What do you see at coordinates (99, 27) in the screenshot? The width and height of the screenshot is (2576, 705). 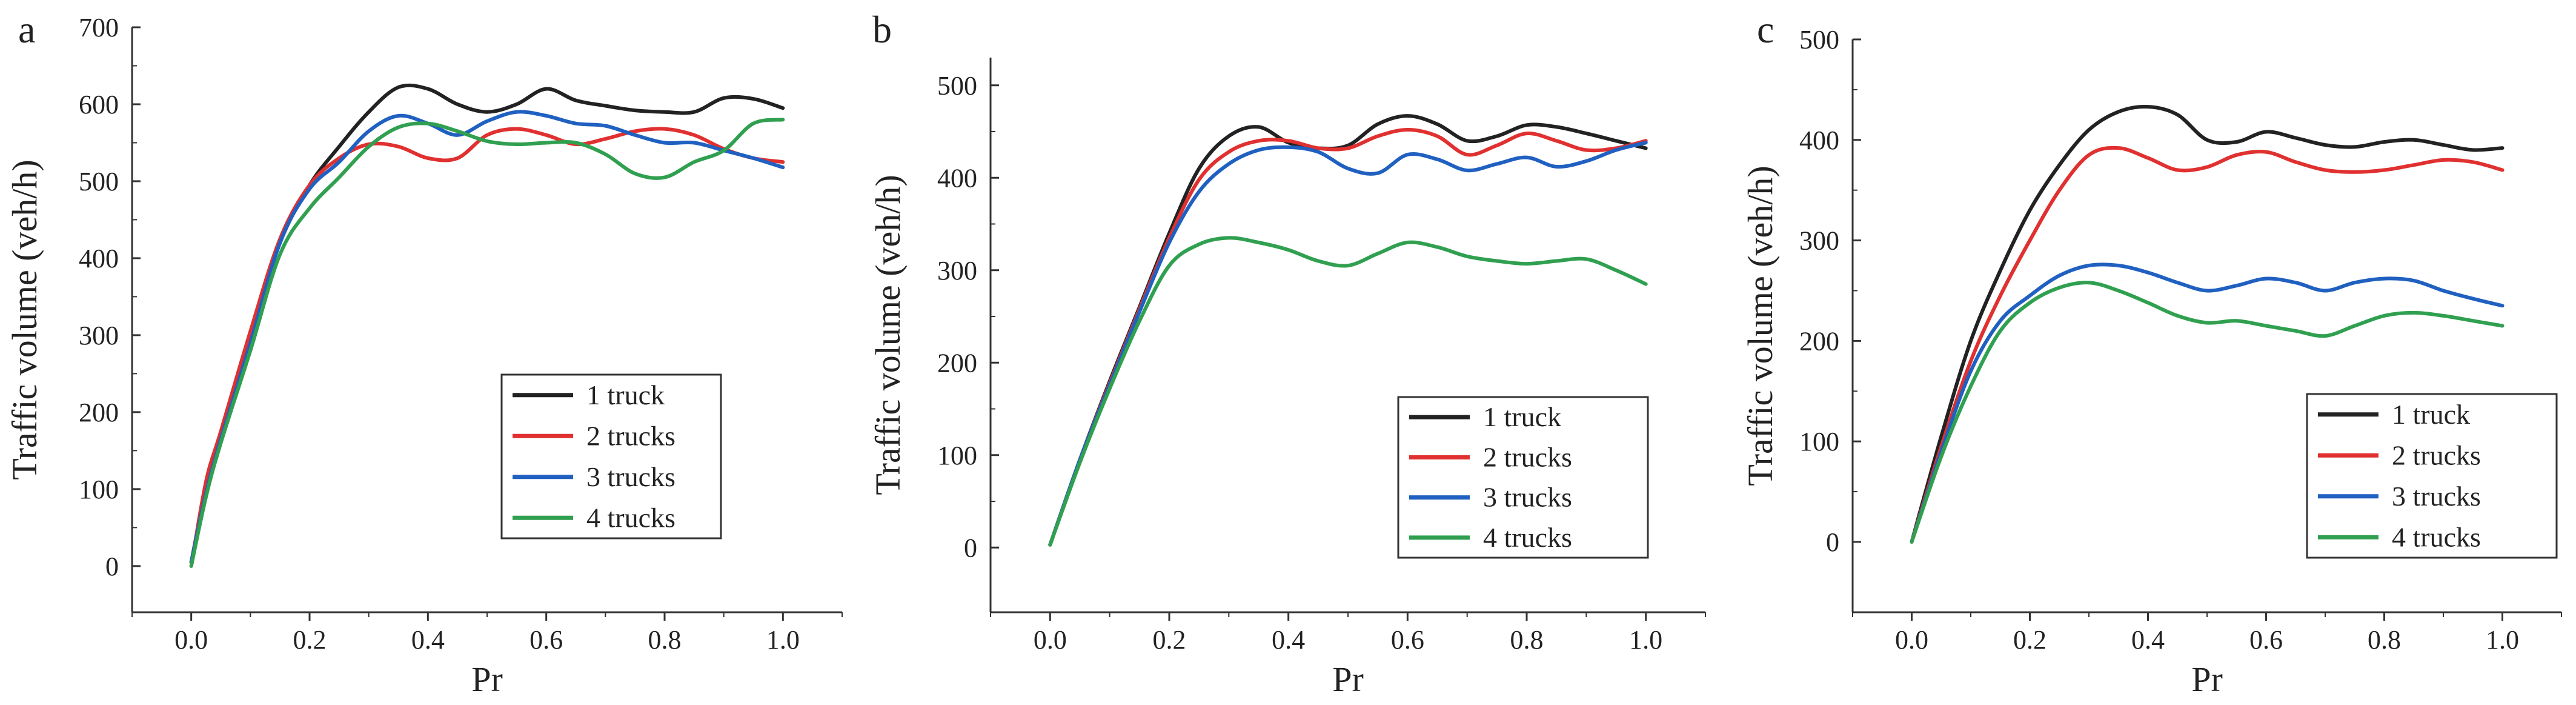 I see `y-tick-label: 700` at bounding box center [99, 27].